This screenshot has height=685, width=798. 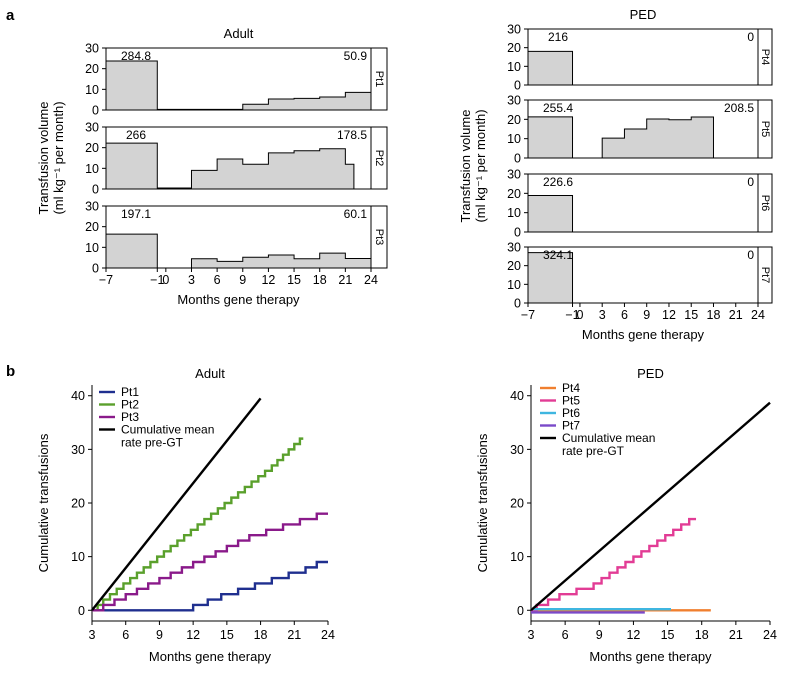 What do you see at coordinates (136, 56) in the screenshot?
I see `pre-gt-value-label: 284.8` at bounding box center [136, 56].